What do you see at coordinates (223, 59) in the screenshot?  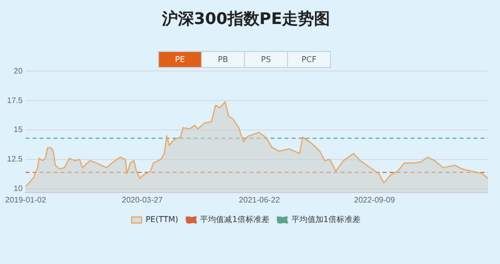 I see `text: PB` at bounding box center [223, 59].